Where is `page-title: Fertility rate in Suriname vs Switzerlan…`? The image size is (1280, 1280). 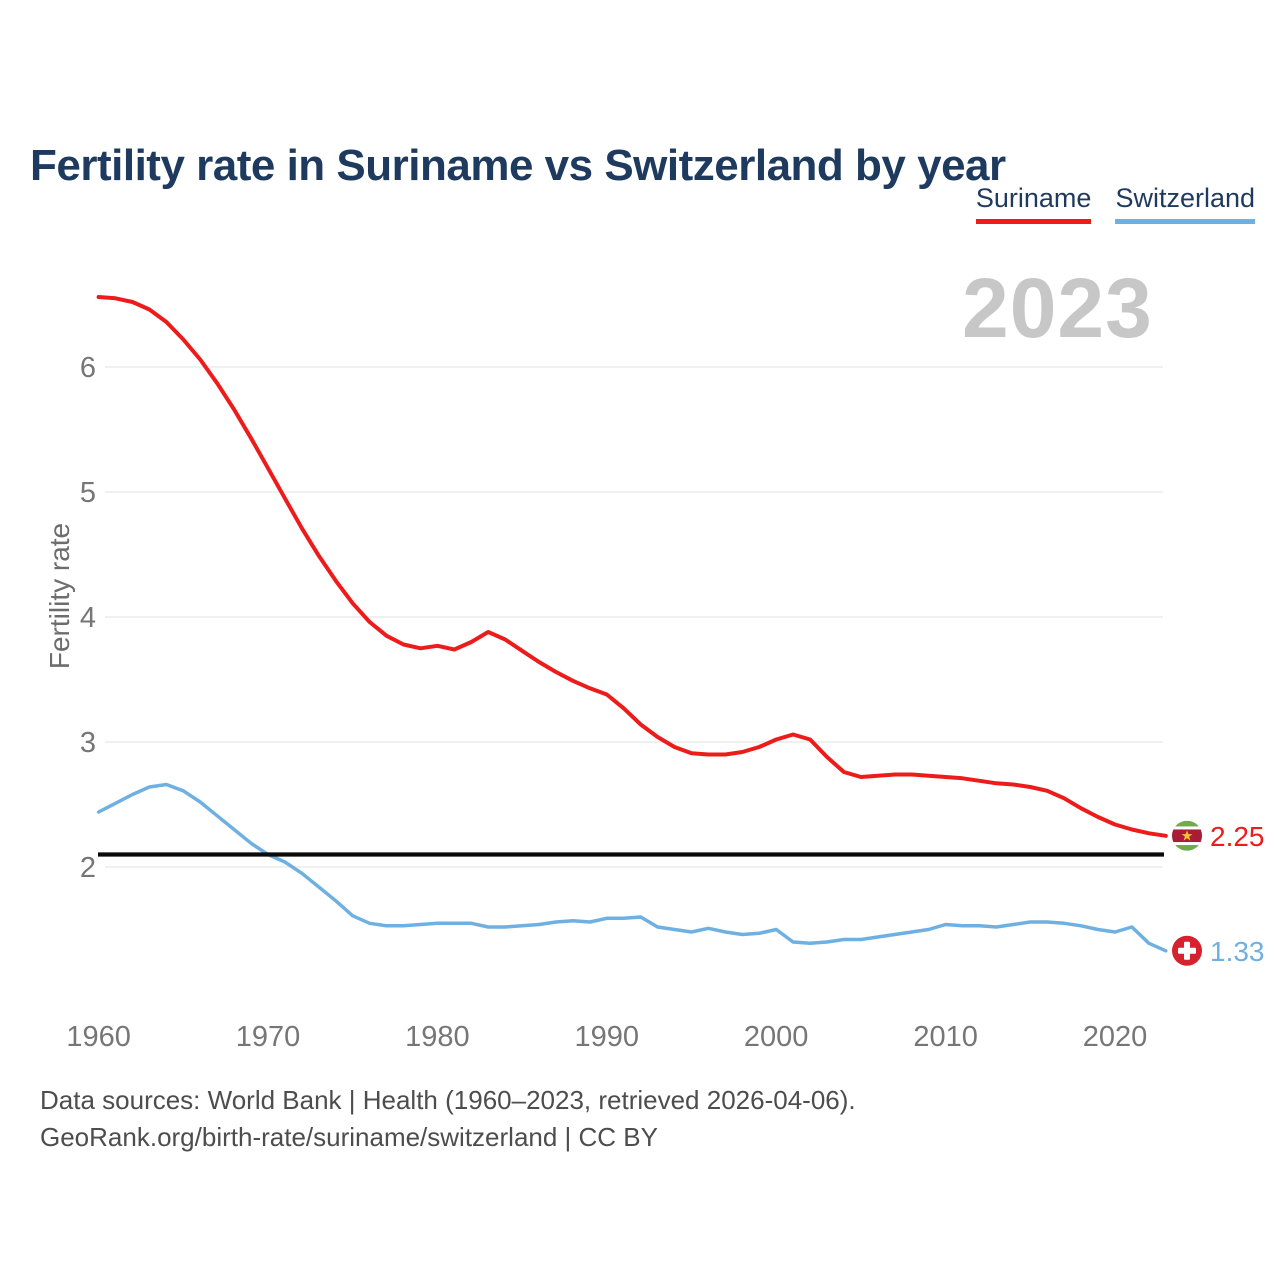 page-title: Fertility rate in Suriname vs Switzerlan… is located at coordinates (518, 166).